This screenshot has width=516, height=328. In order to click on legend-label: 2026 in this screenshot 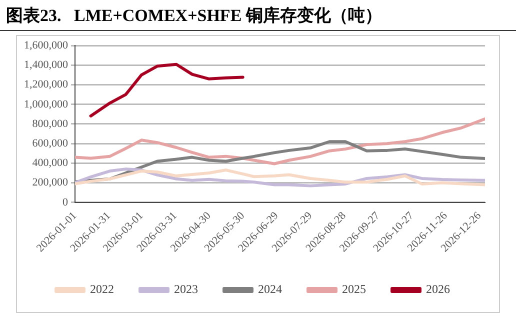, I will do `click(438, 289)`.